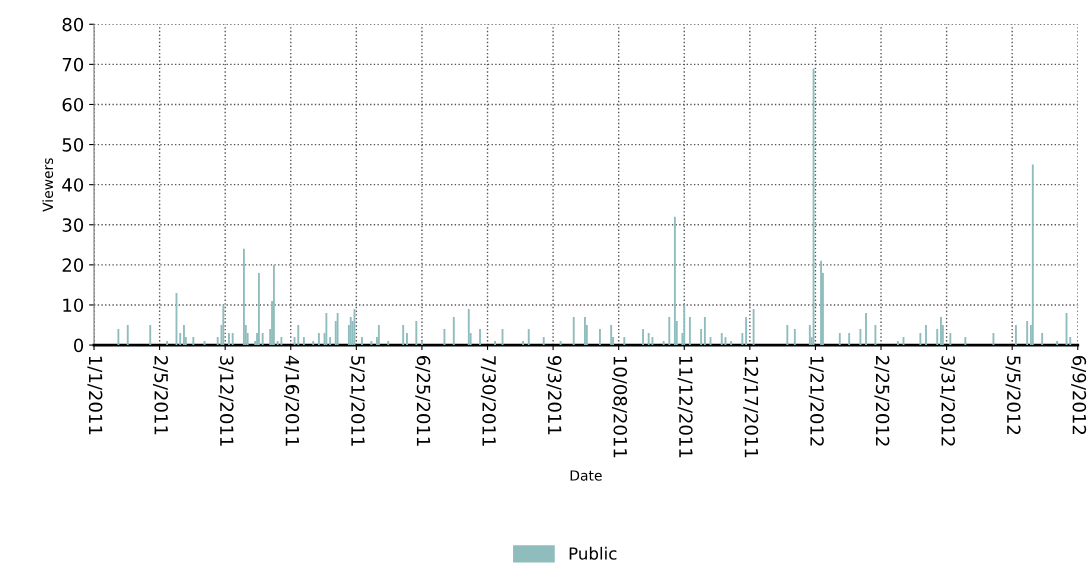 This screenshot has height=578, width=1087. Describe the element at coordinates (586, 475) in the screenshot. I see `x-axis-title: Date` at that location.